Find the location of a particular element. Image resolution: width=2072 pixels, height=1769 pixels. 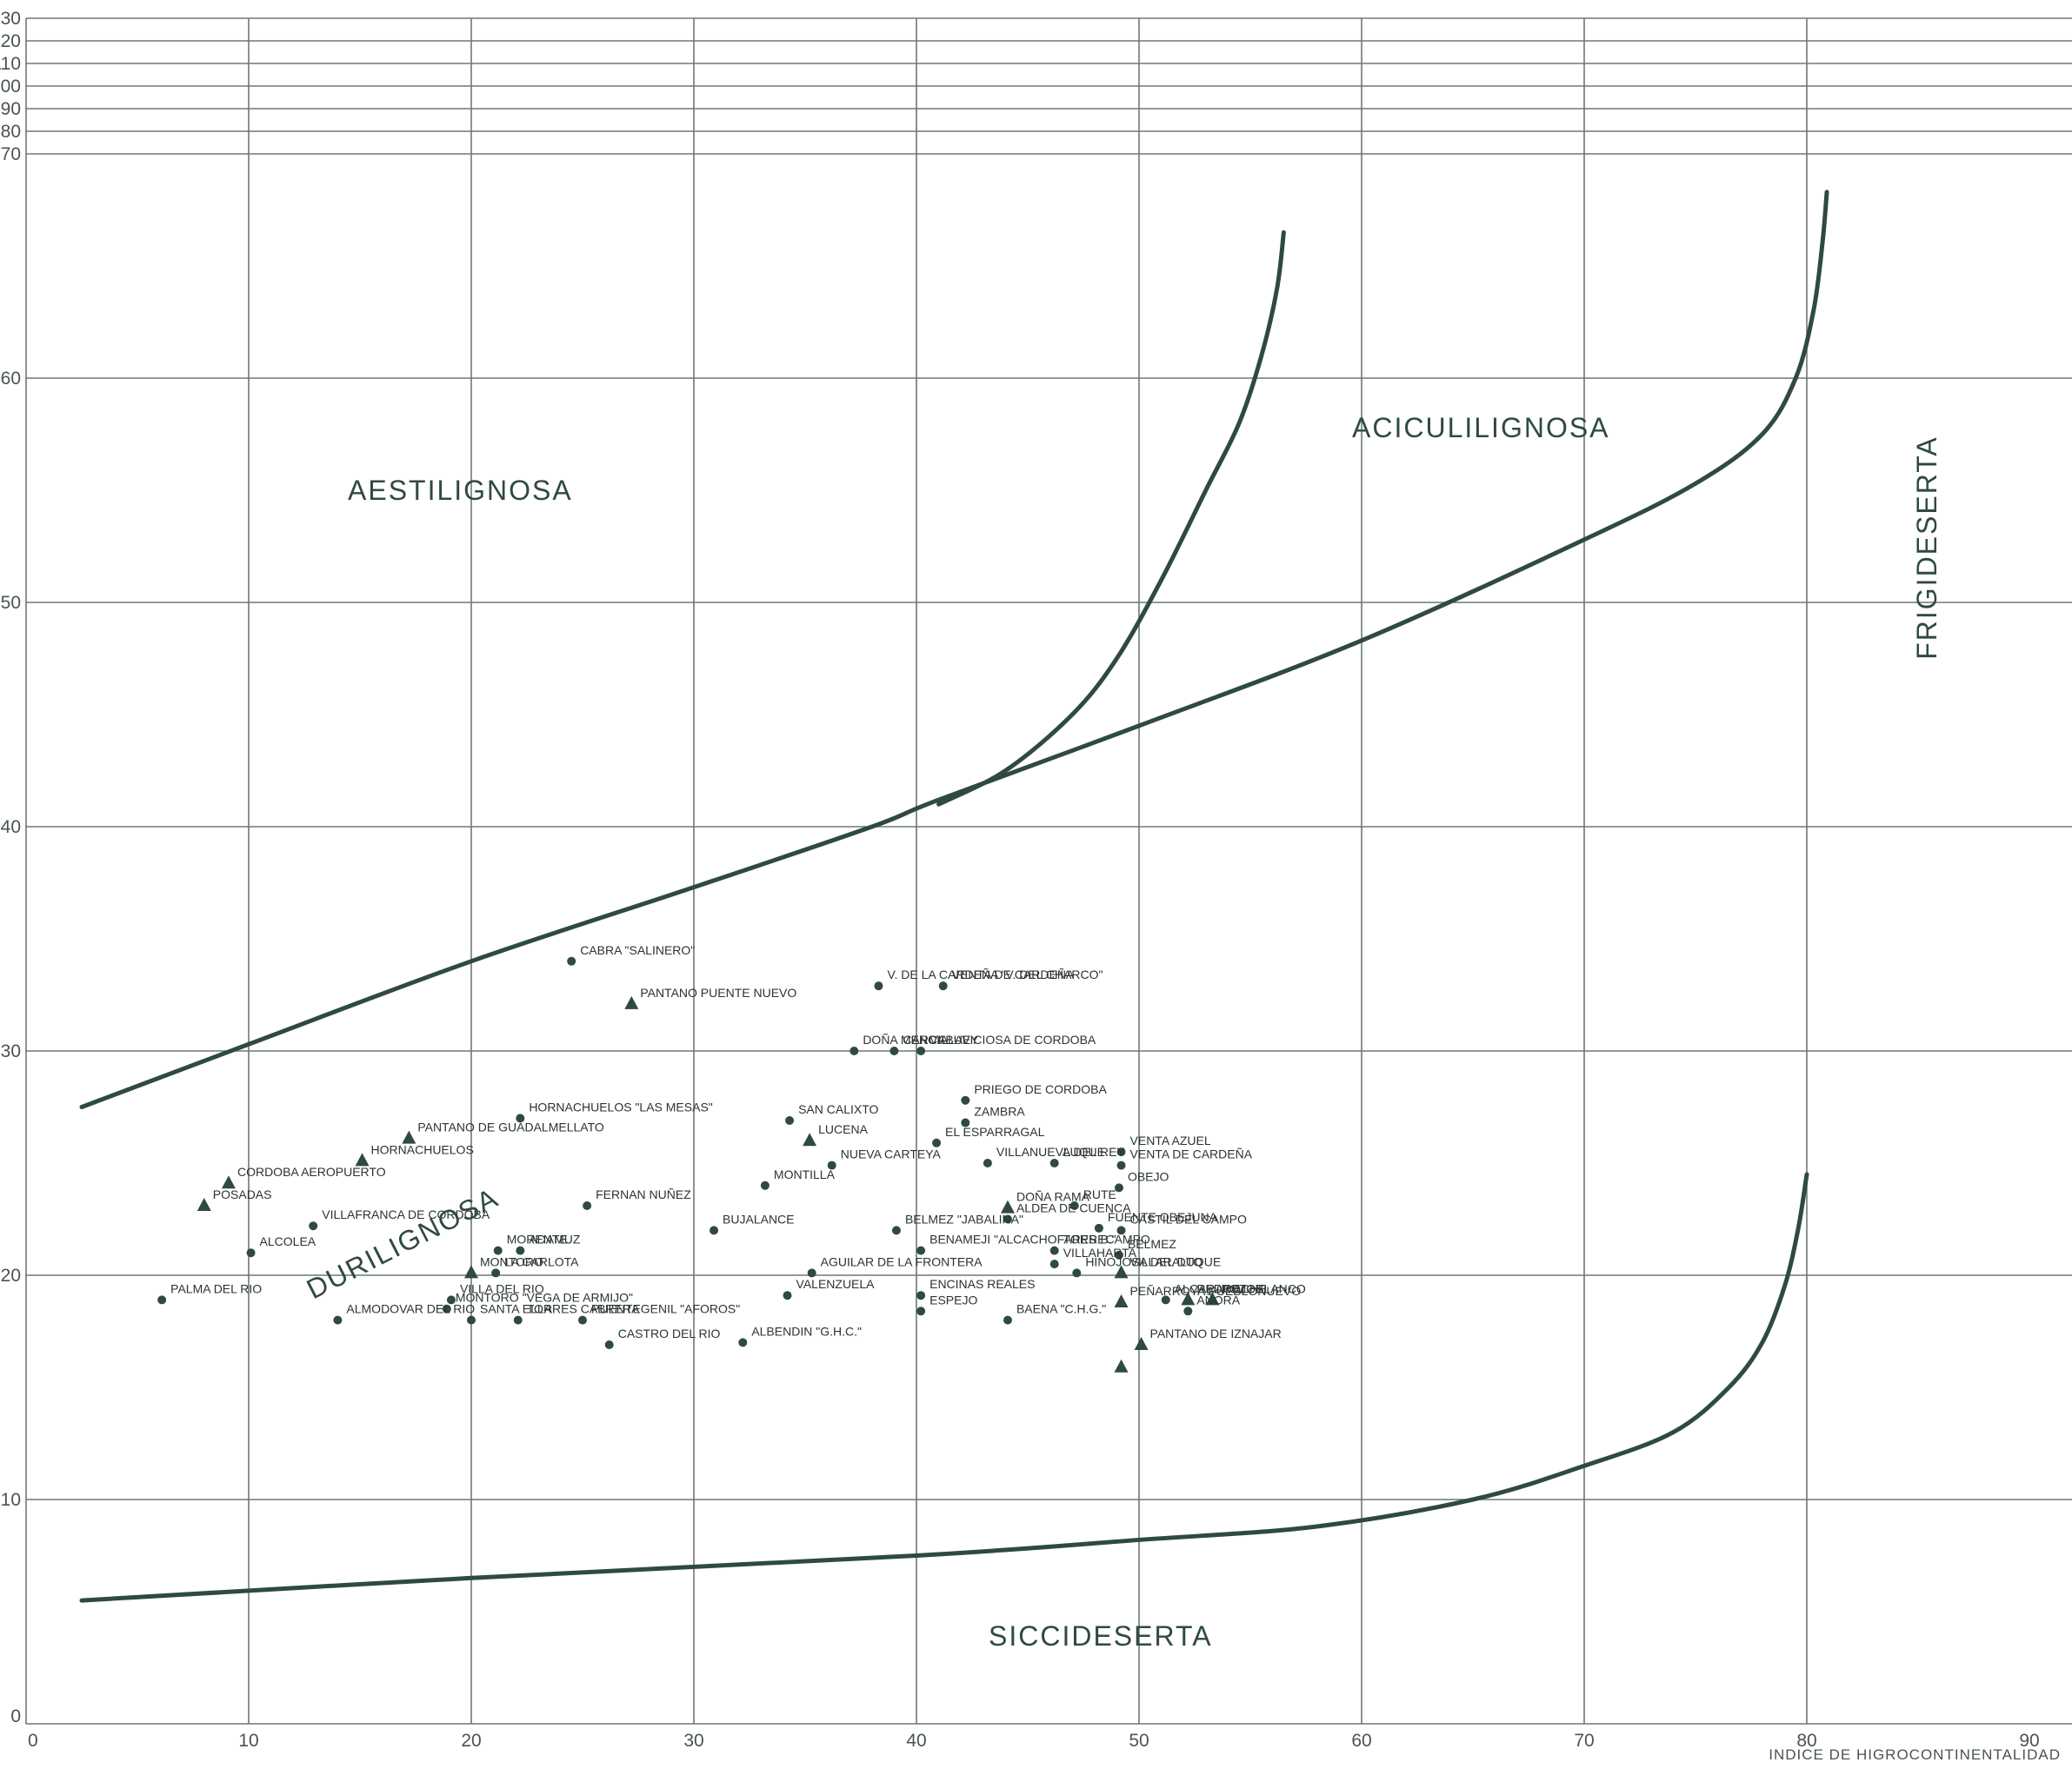

y-tick-label: 50 is located at coordinates (11, 603).